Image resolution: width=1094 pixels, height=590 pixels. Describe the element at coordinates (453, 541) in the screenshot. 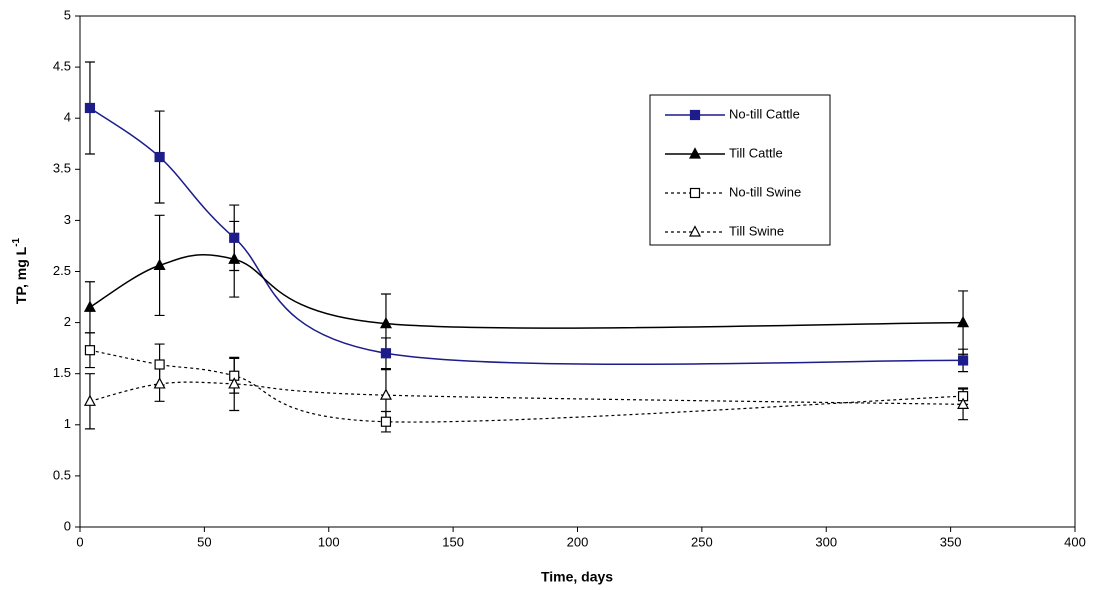

I see `x-tick-label: 150` at that location.